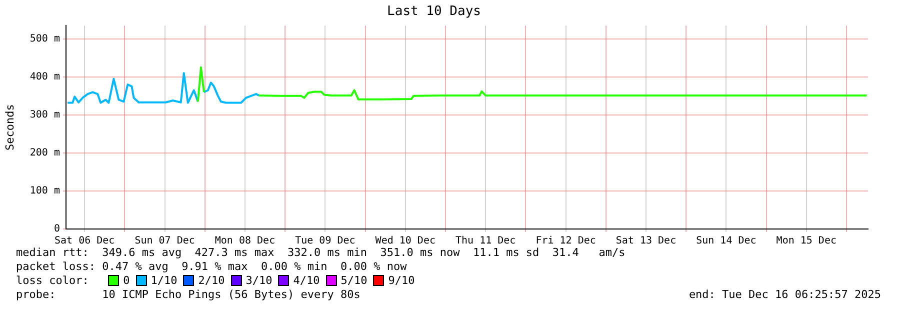 This screenshot has height=310, width=897. What do you see at coordinates (188, 295) in the screenshot?
I see `text: probe: 10 ICMP Echo Pings (56 Bytes) every 80s` at bounding box center [188, 295].